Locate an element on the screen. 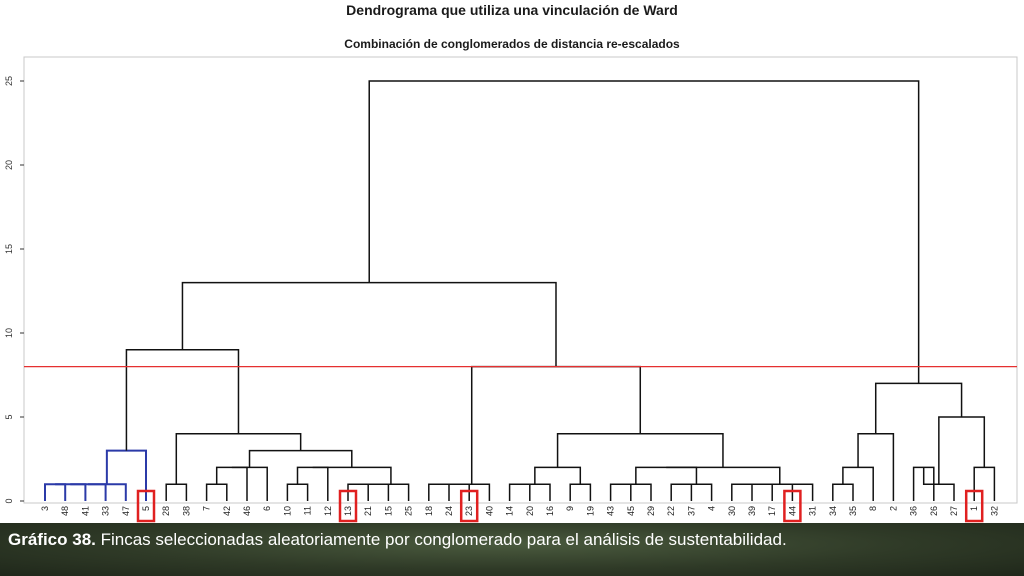  leaf-label: 1 is located at coordinates (974, 508).